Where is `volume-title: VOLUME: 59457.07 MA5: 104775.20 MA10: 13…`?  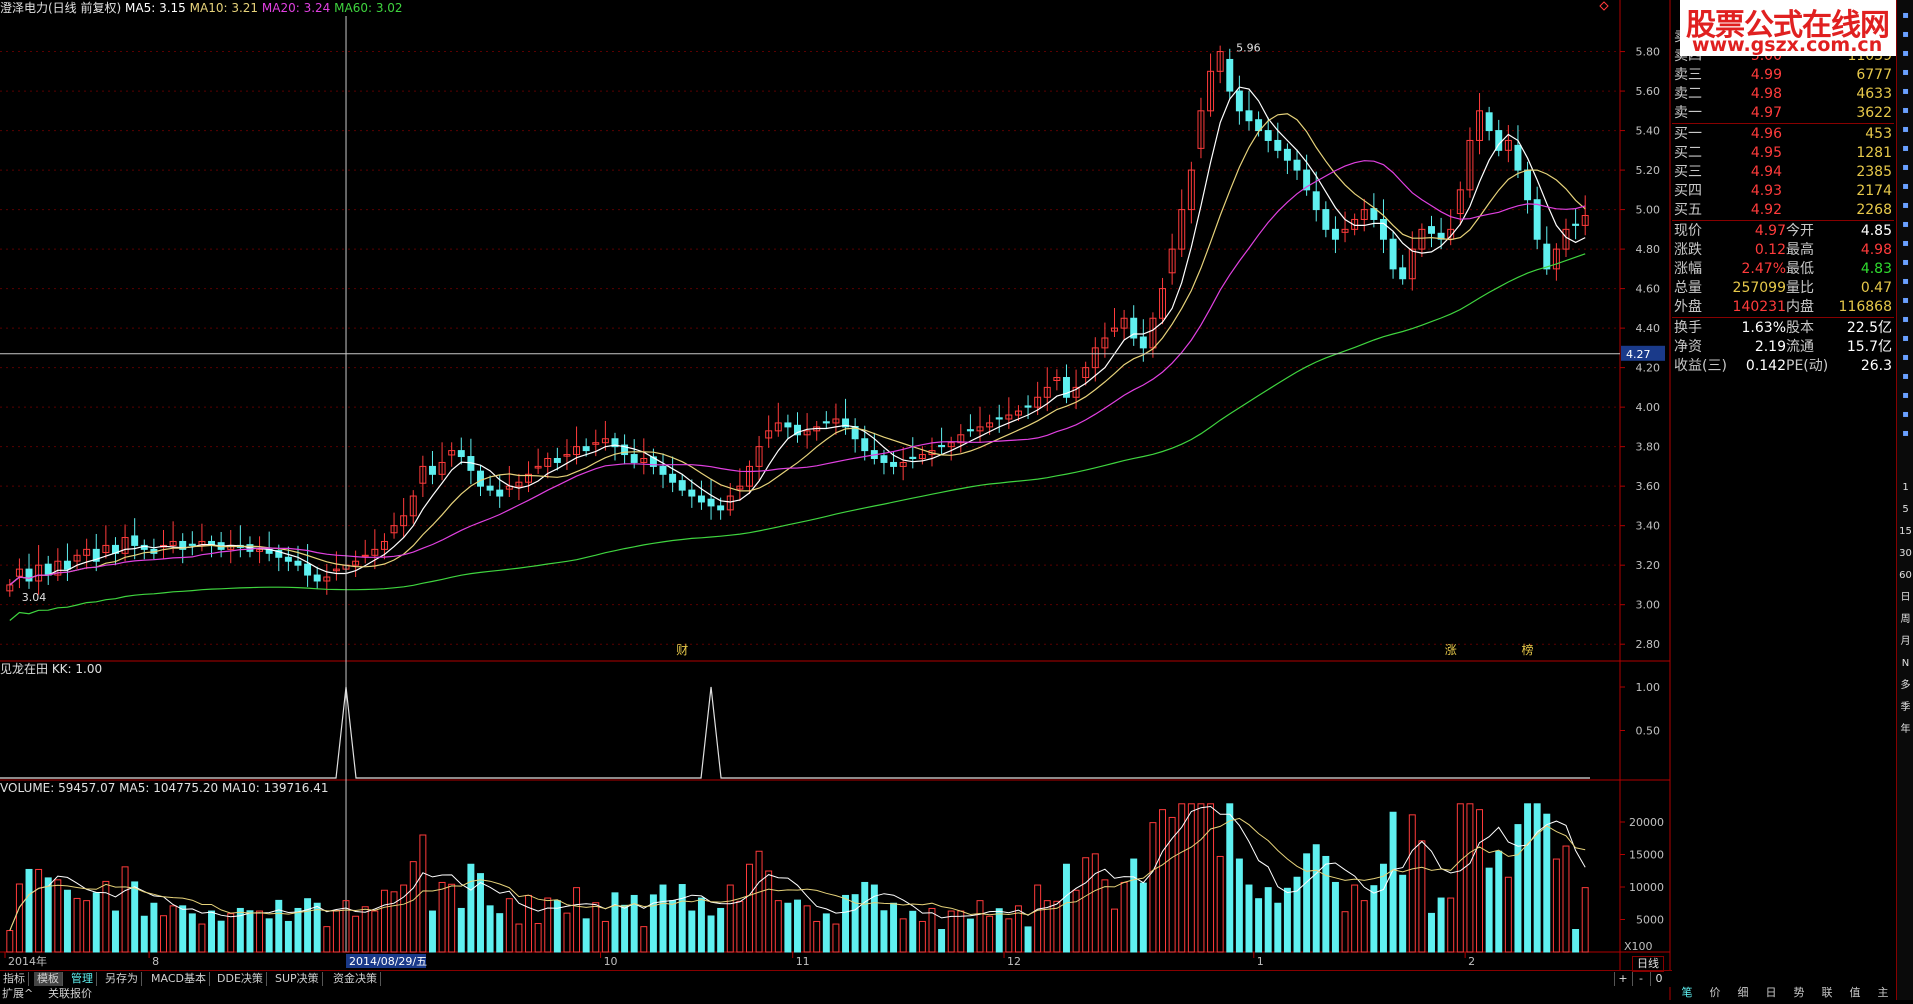 volume-title: VOLUME: 59457.07 MA5: 104775.20 MA10: 13… is located at coordinates (164, 788).